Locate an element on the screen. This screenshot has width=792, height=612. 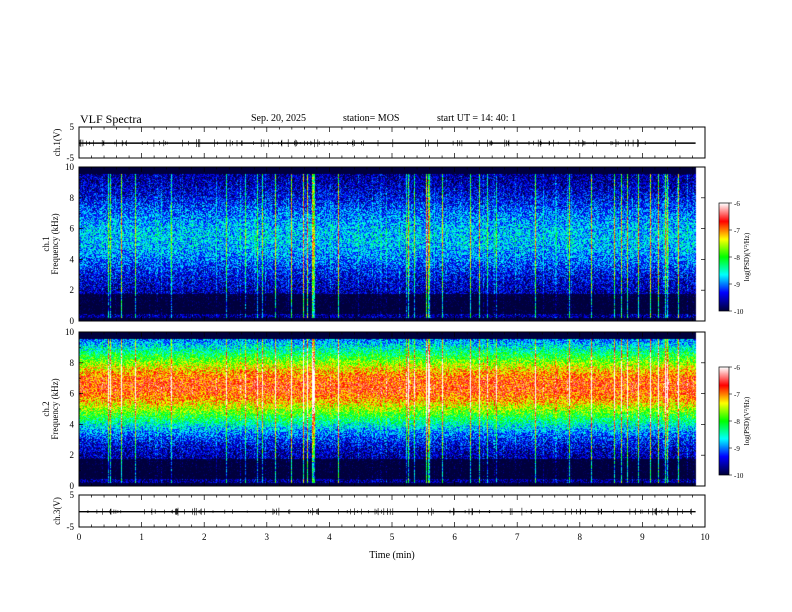
ch3-waveform-ytick-label: -5 is located at coordinates (71, 527).